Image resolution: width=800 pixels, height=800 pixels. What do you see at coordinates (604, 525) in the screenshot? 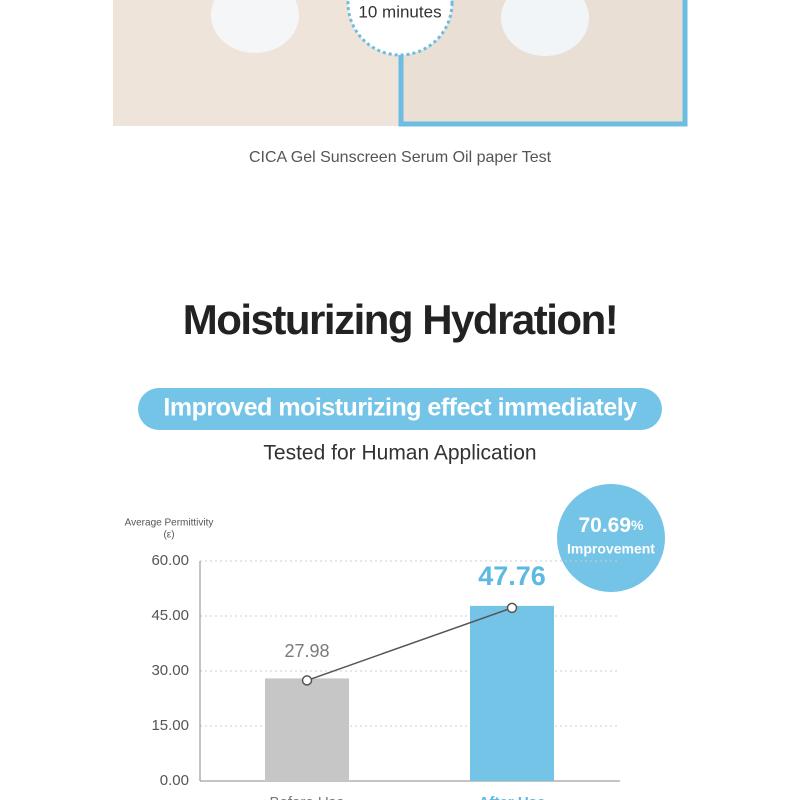
I see `improvement-number: 70.69` at bounding box center [604, 525].